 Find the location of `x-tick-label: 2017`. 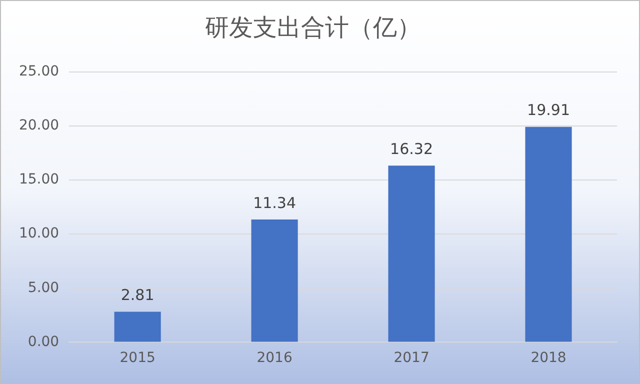

x-tick-label: 2017 is located at coordinates (412, 358).